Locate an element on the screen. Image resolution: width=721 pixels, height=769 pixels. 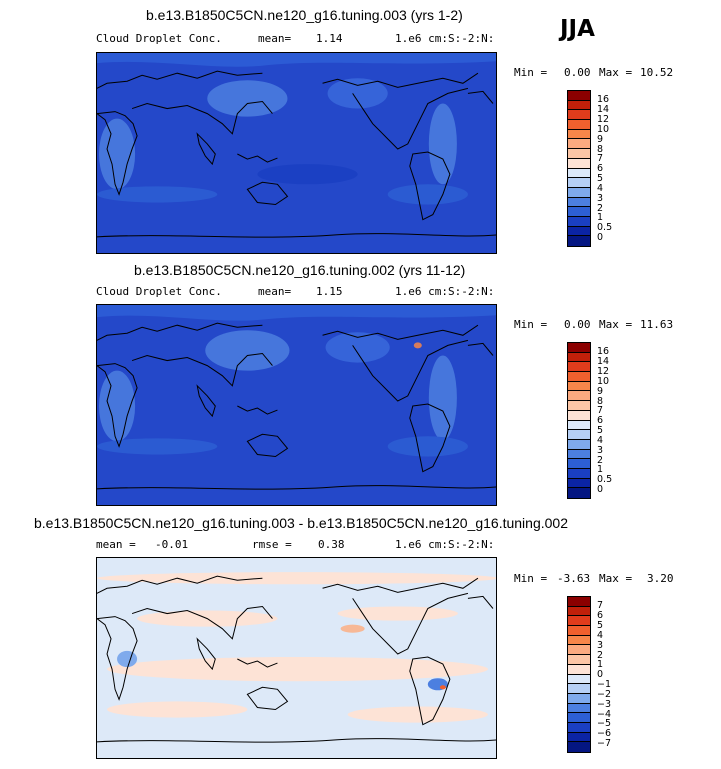
panel-2-colorbar-tick: 2 is located at coordinates (600, 460).